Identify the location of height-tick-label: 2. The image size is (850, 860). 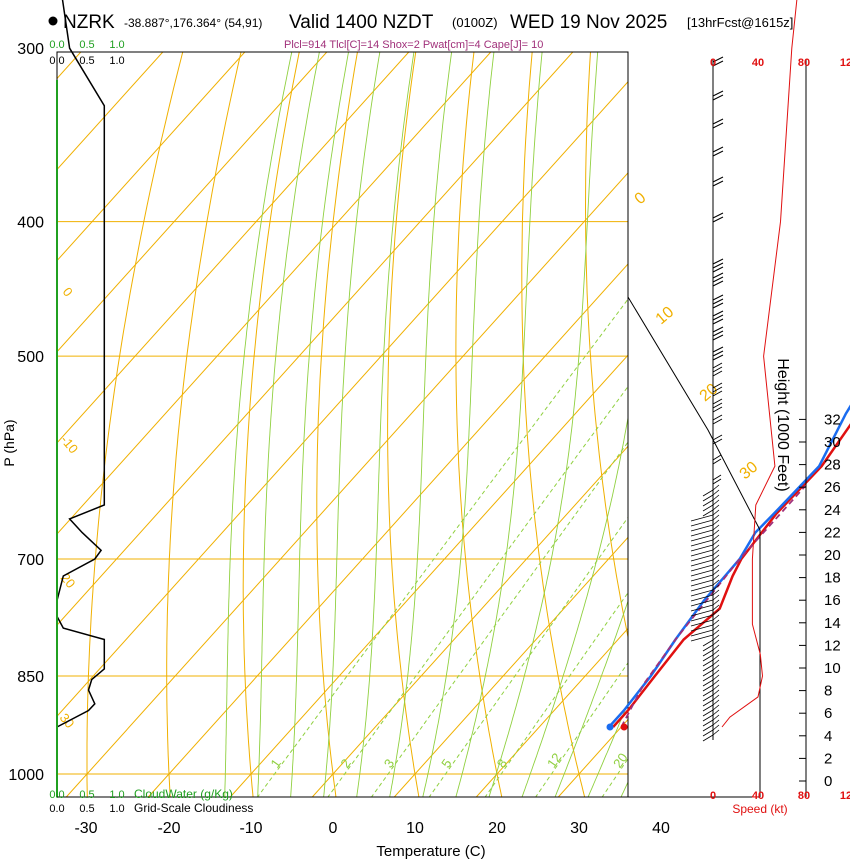
(828, 758).